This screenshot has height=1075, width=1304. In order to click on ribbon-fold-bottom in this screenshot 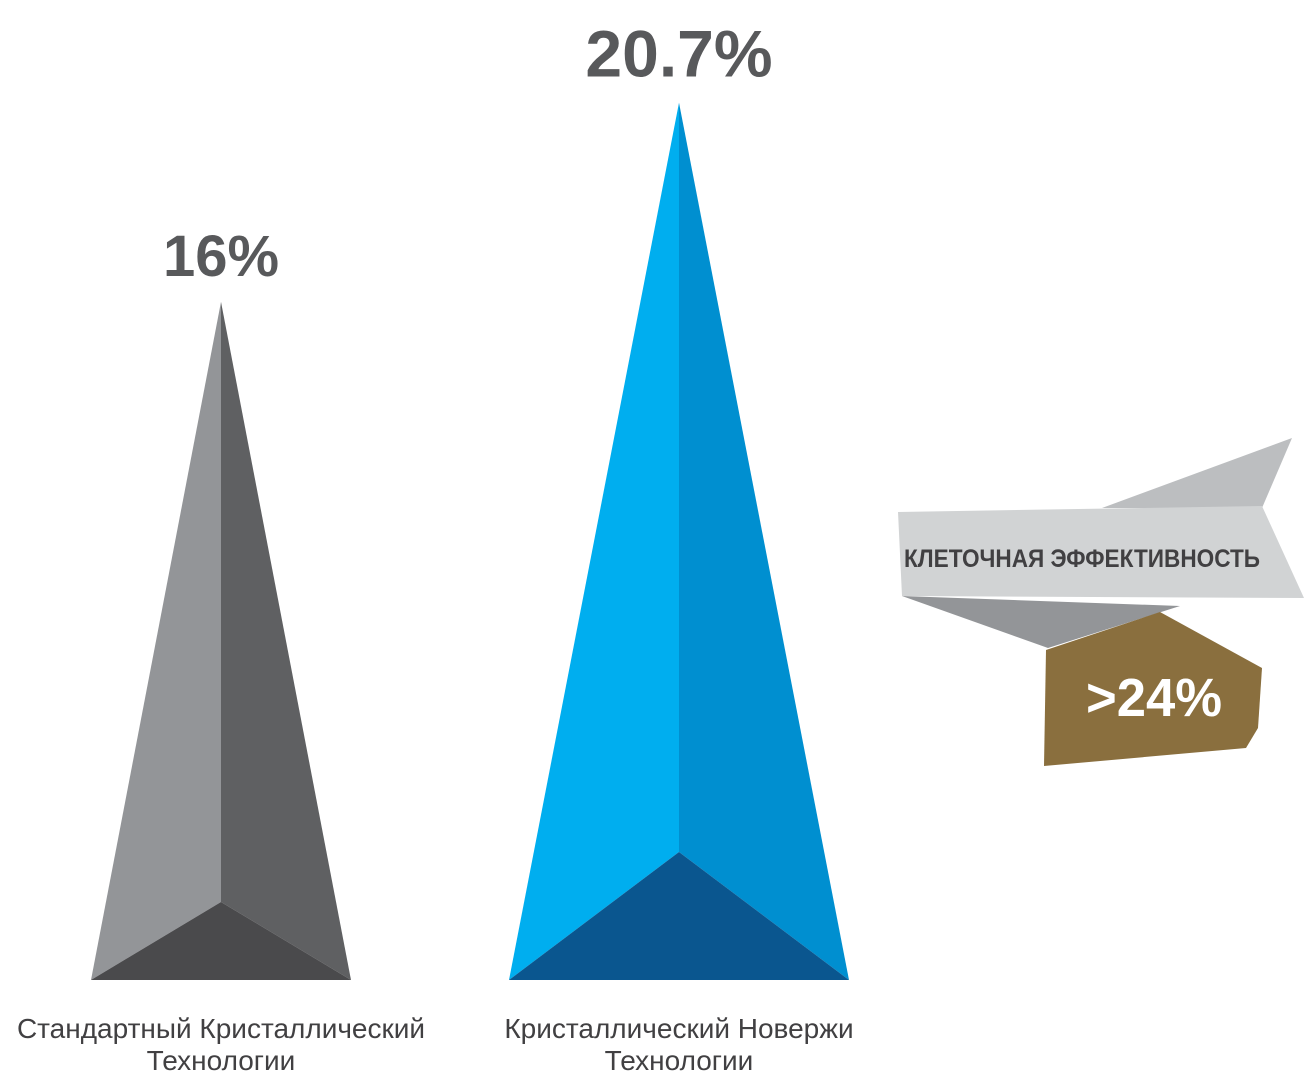, I will do `click(1041, 622)`.